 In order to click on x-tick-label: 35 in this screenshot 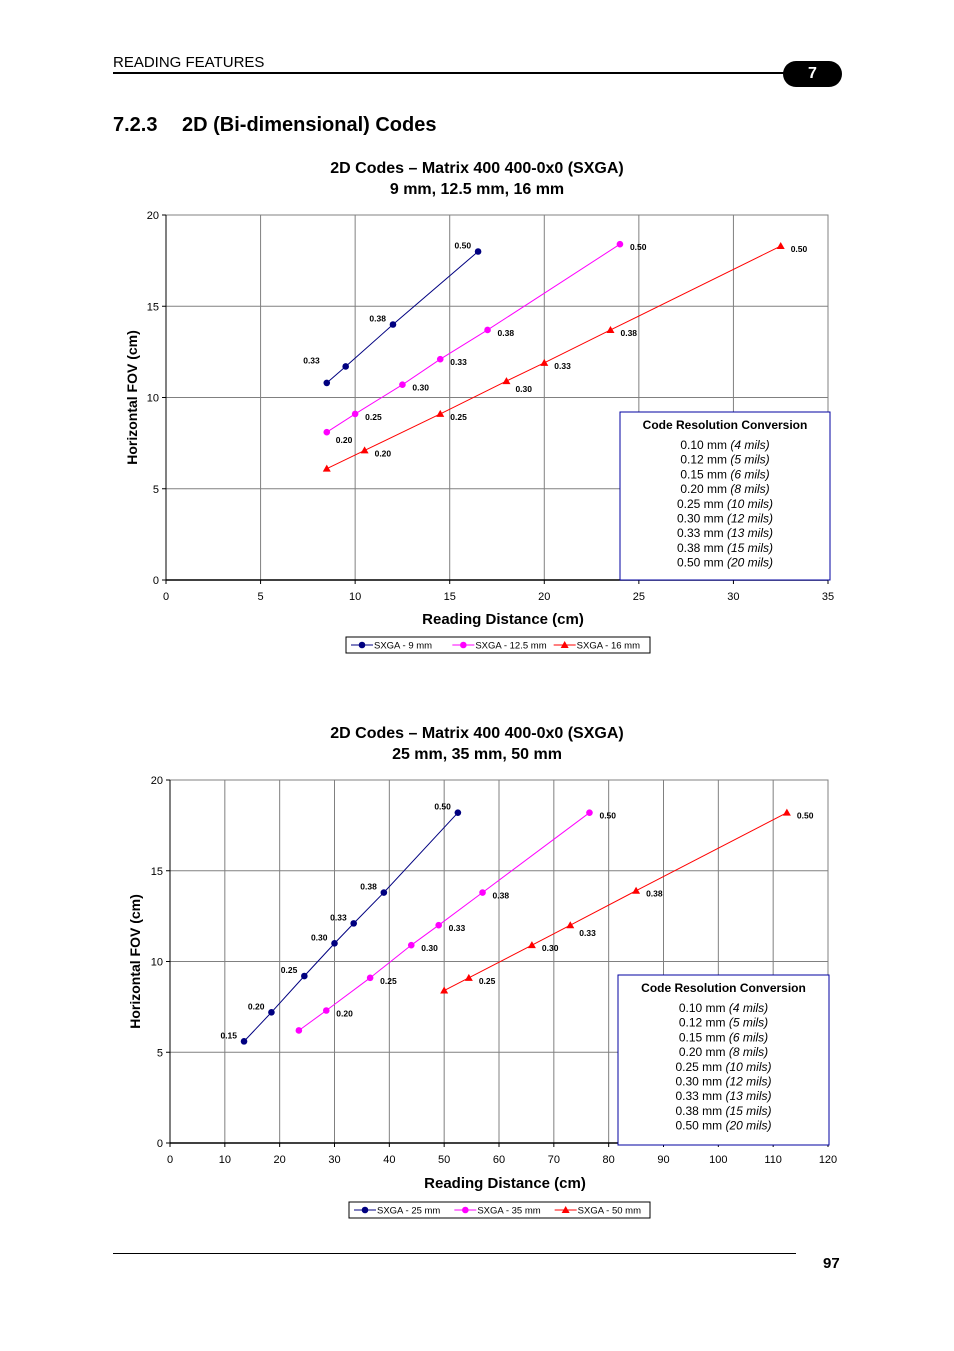, I will do `click(828, 597)`.